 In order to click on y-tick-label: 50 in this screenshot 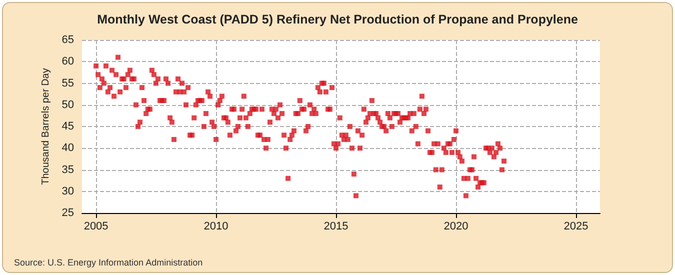, I will do `click(68, 104)`.